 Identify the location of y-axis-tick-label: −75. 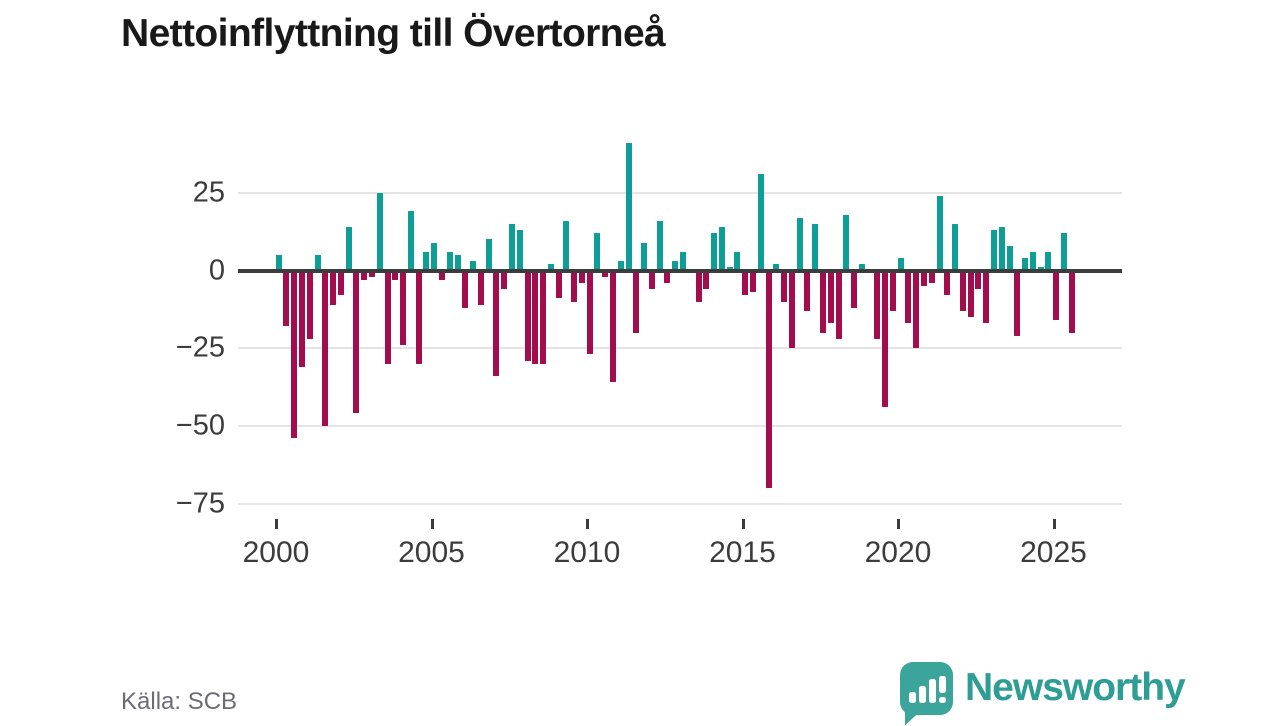
(200, 503).